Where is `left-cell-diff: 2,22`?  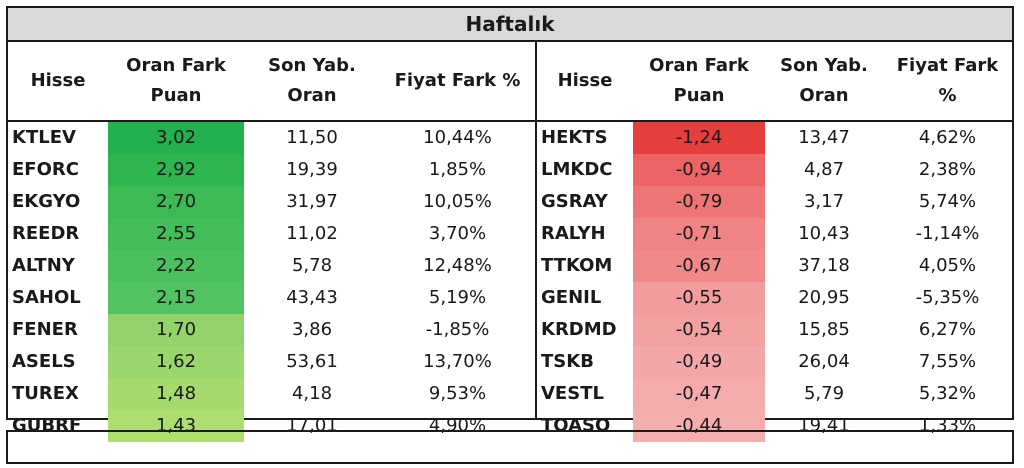 left-cell-diff: 2,22 is located at coordinates (176, 266).